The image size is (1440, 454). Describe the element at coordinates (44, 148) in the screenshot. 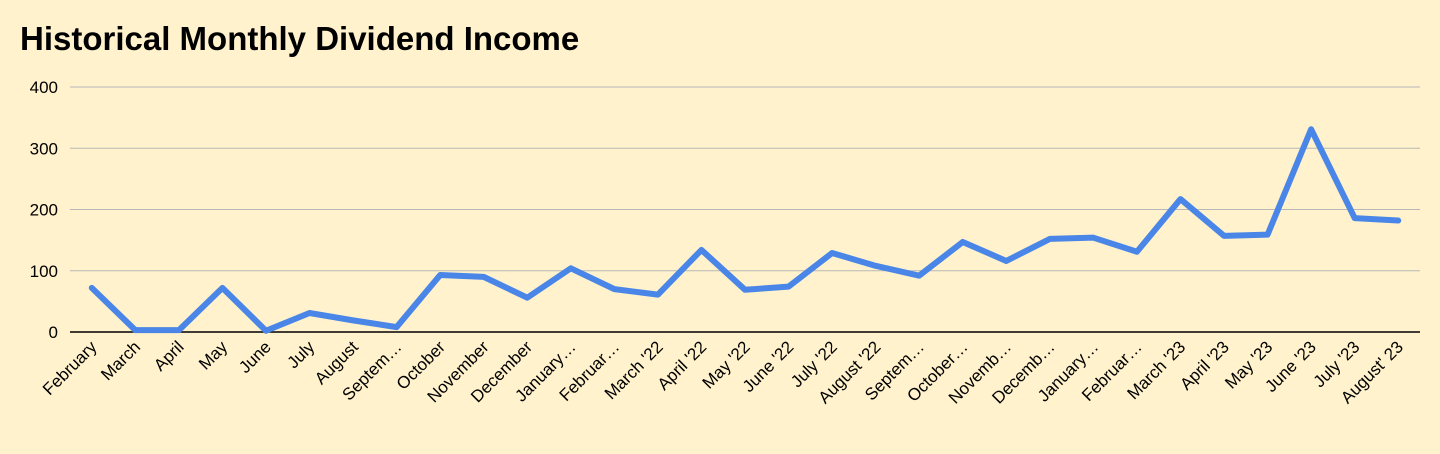

I see `y-tick-label: 300` at that location.